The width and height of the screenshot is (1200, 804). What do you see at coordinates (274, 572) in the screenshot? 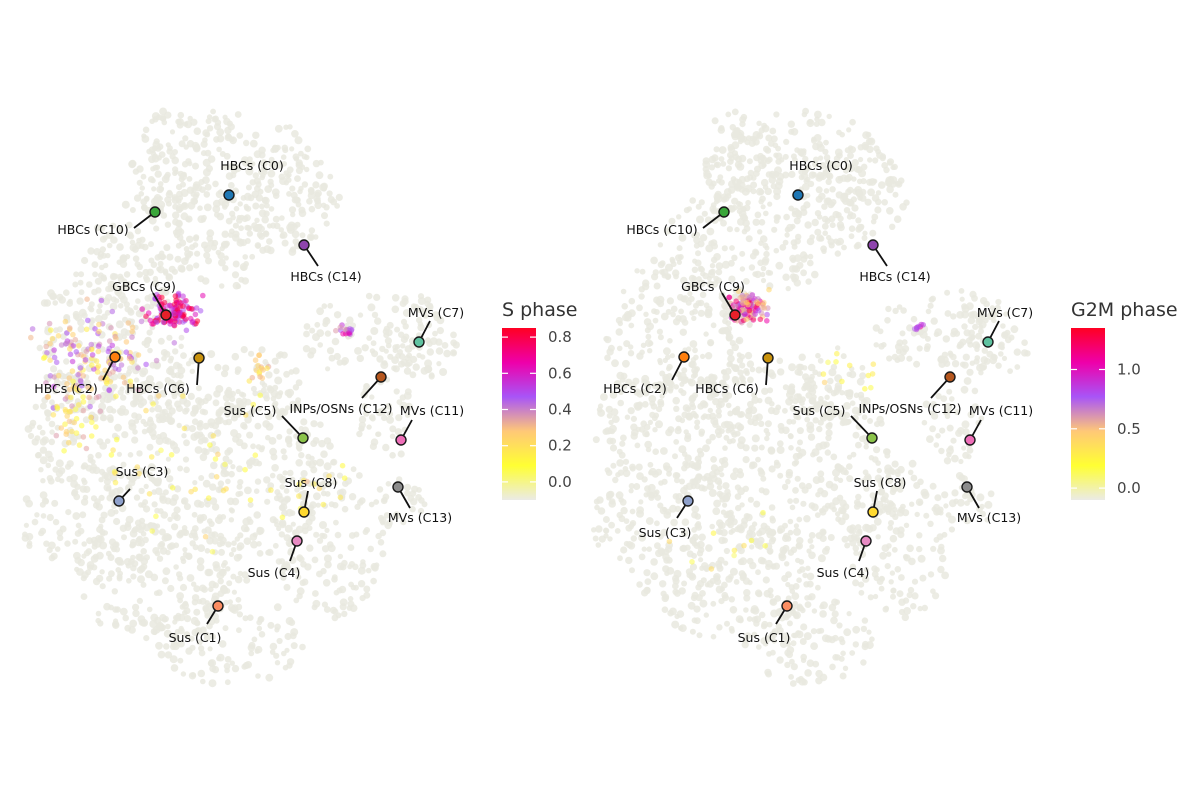
I see `cluster-label: Sus (C4)` at bounding box center [274, 572].